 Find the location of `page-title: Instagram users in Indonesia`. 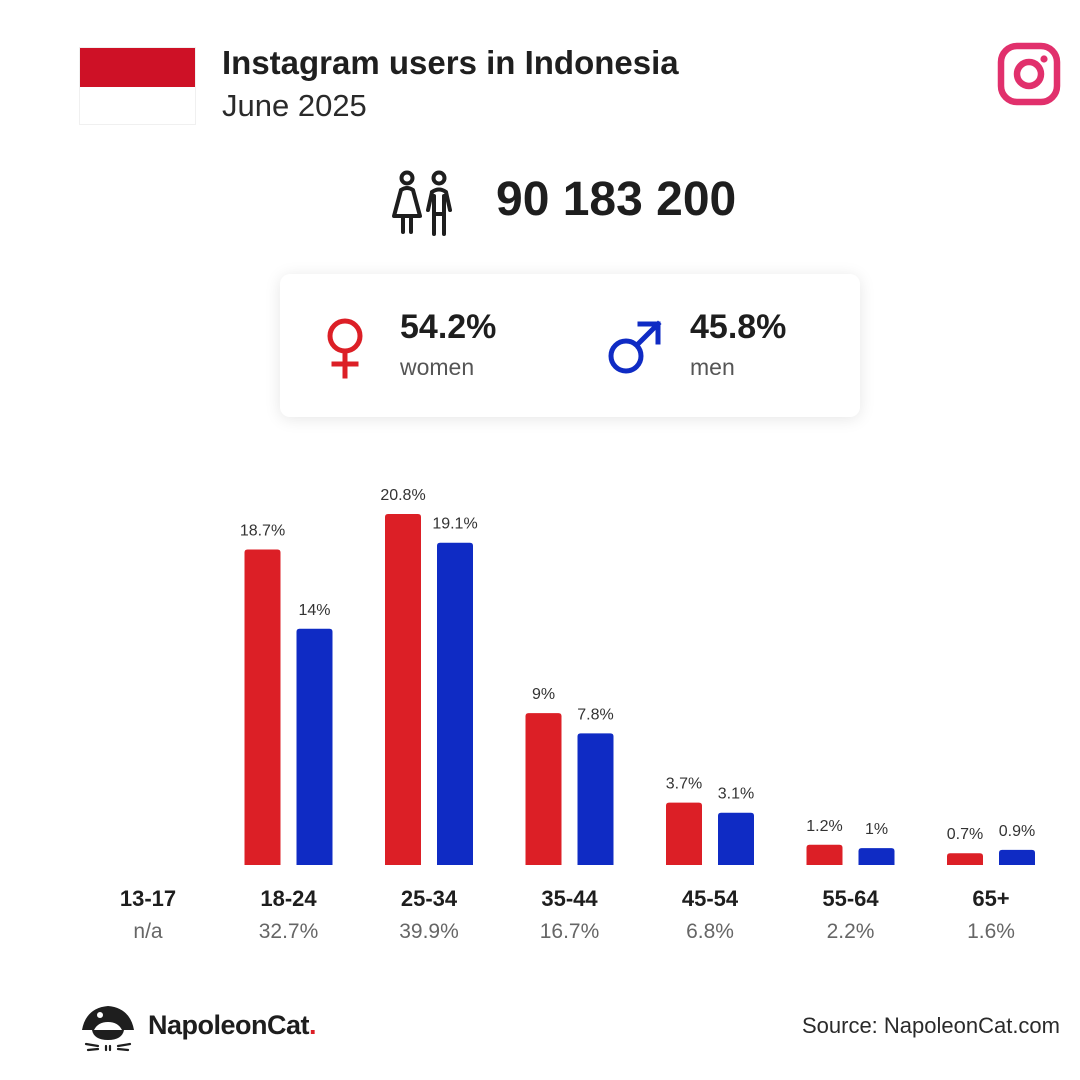

page-title: Instagram users in Indonesia is located at coordinates (450, 62).